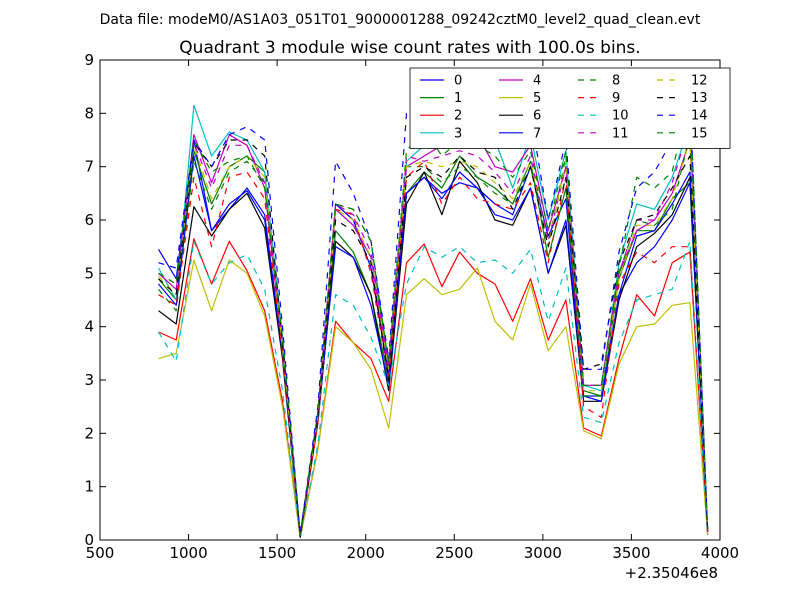 The image size is (800, 600). I want to click on legend-label-12: 12, so click(699, 81).